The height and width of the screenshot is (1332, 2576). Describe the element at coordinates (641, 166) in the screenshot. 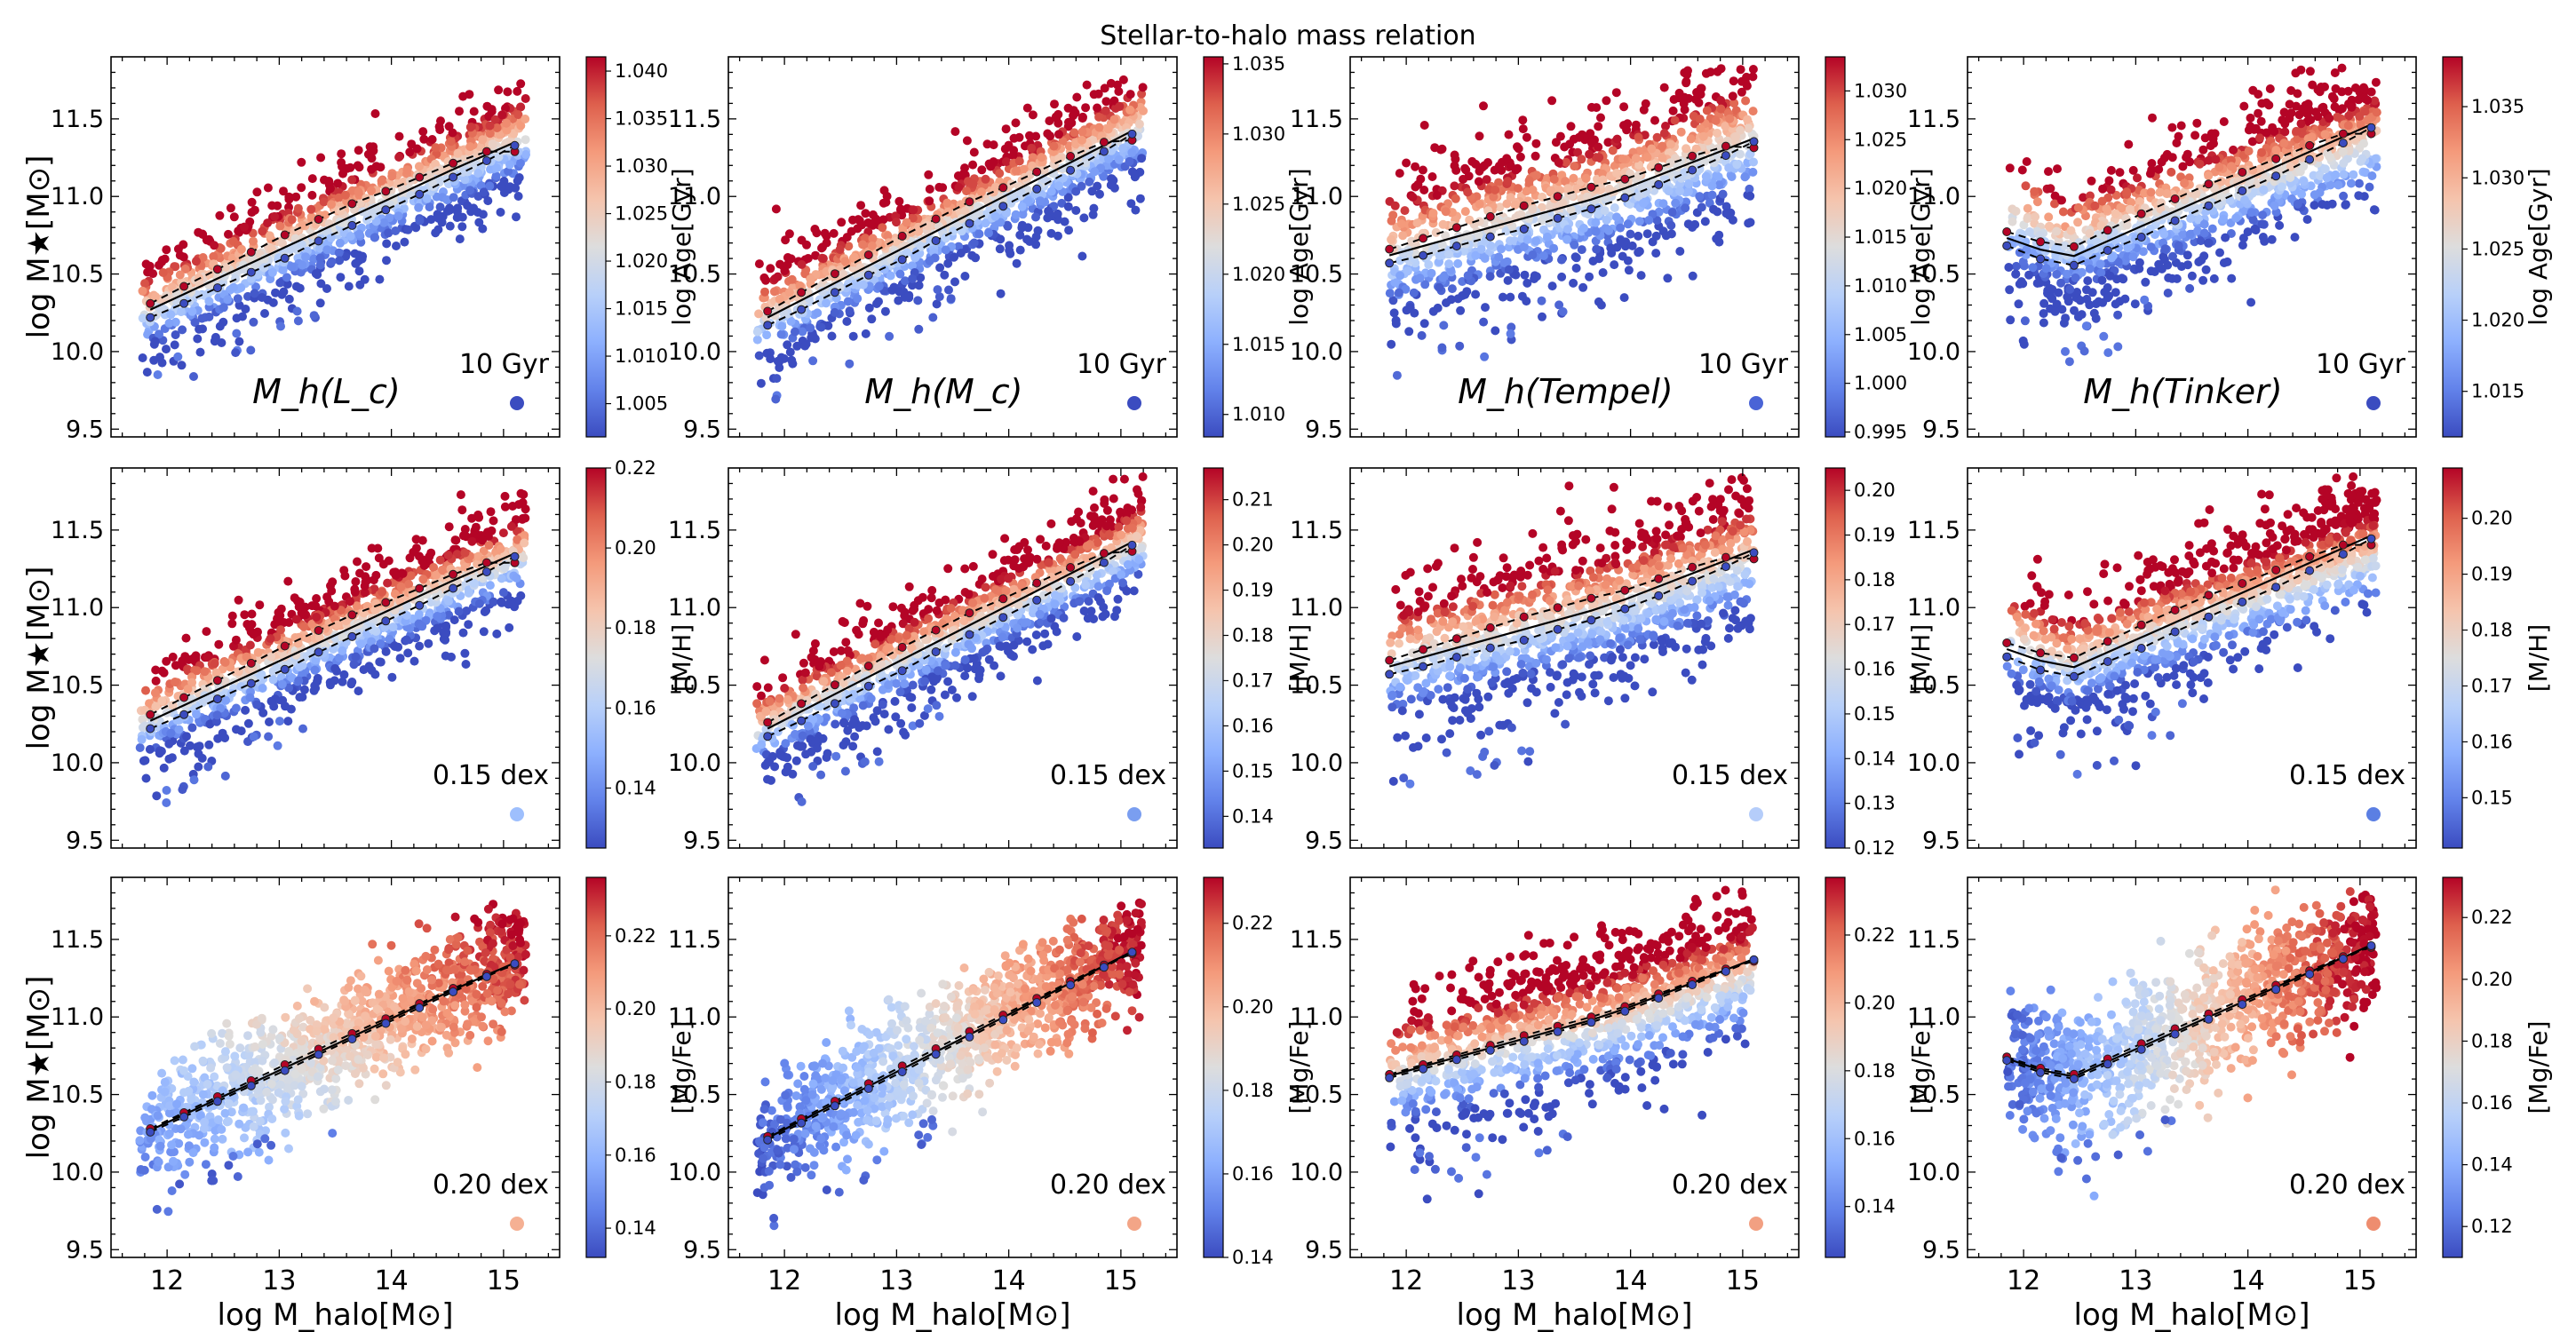

I see `colorbar-tick-label: 1.030` at that location.